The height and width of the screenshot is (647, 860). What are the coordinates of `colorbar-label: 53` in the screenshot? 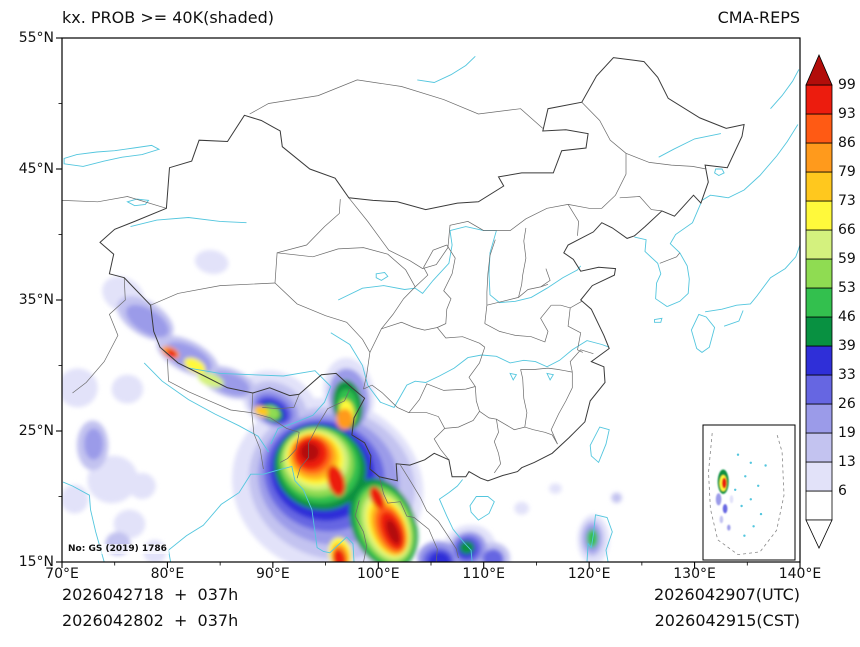 It's located at (847, 288).